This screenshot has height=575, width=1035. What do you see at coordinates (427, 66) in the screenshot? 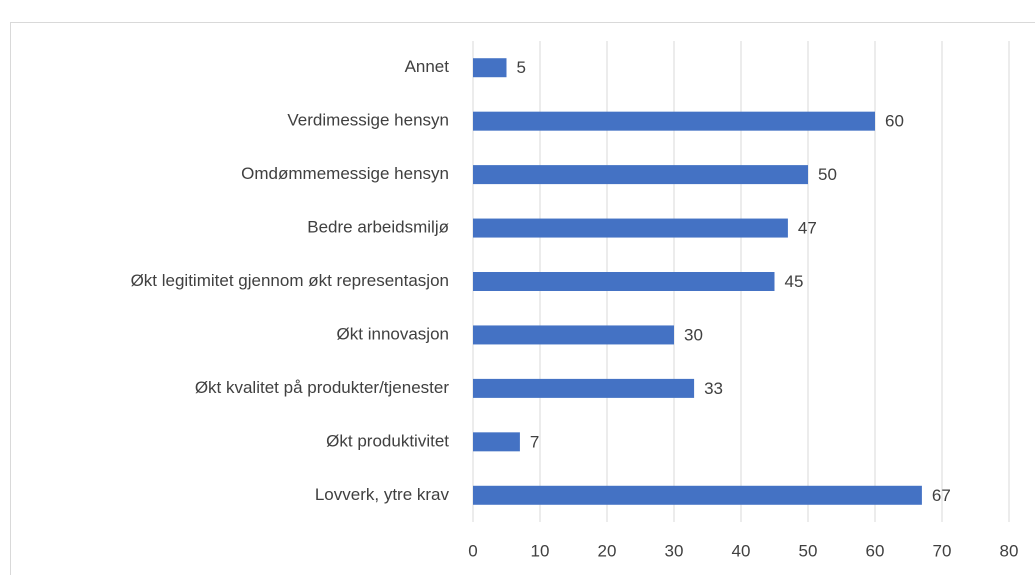
I see `y-tick-label: Annet` at bounding box center [427, 66].